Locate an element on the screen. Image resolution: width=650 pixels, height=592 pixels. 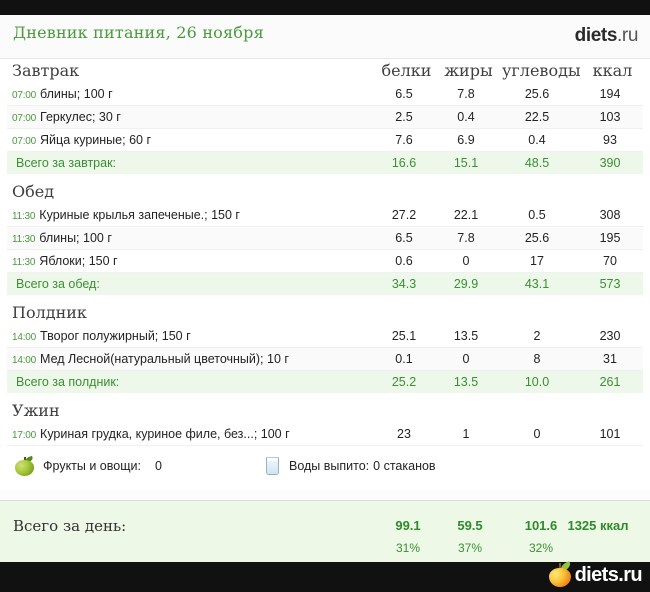
subtotal-carbs: 43.1 is located at coordinates (537, 284).